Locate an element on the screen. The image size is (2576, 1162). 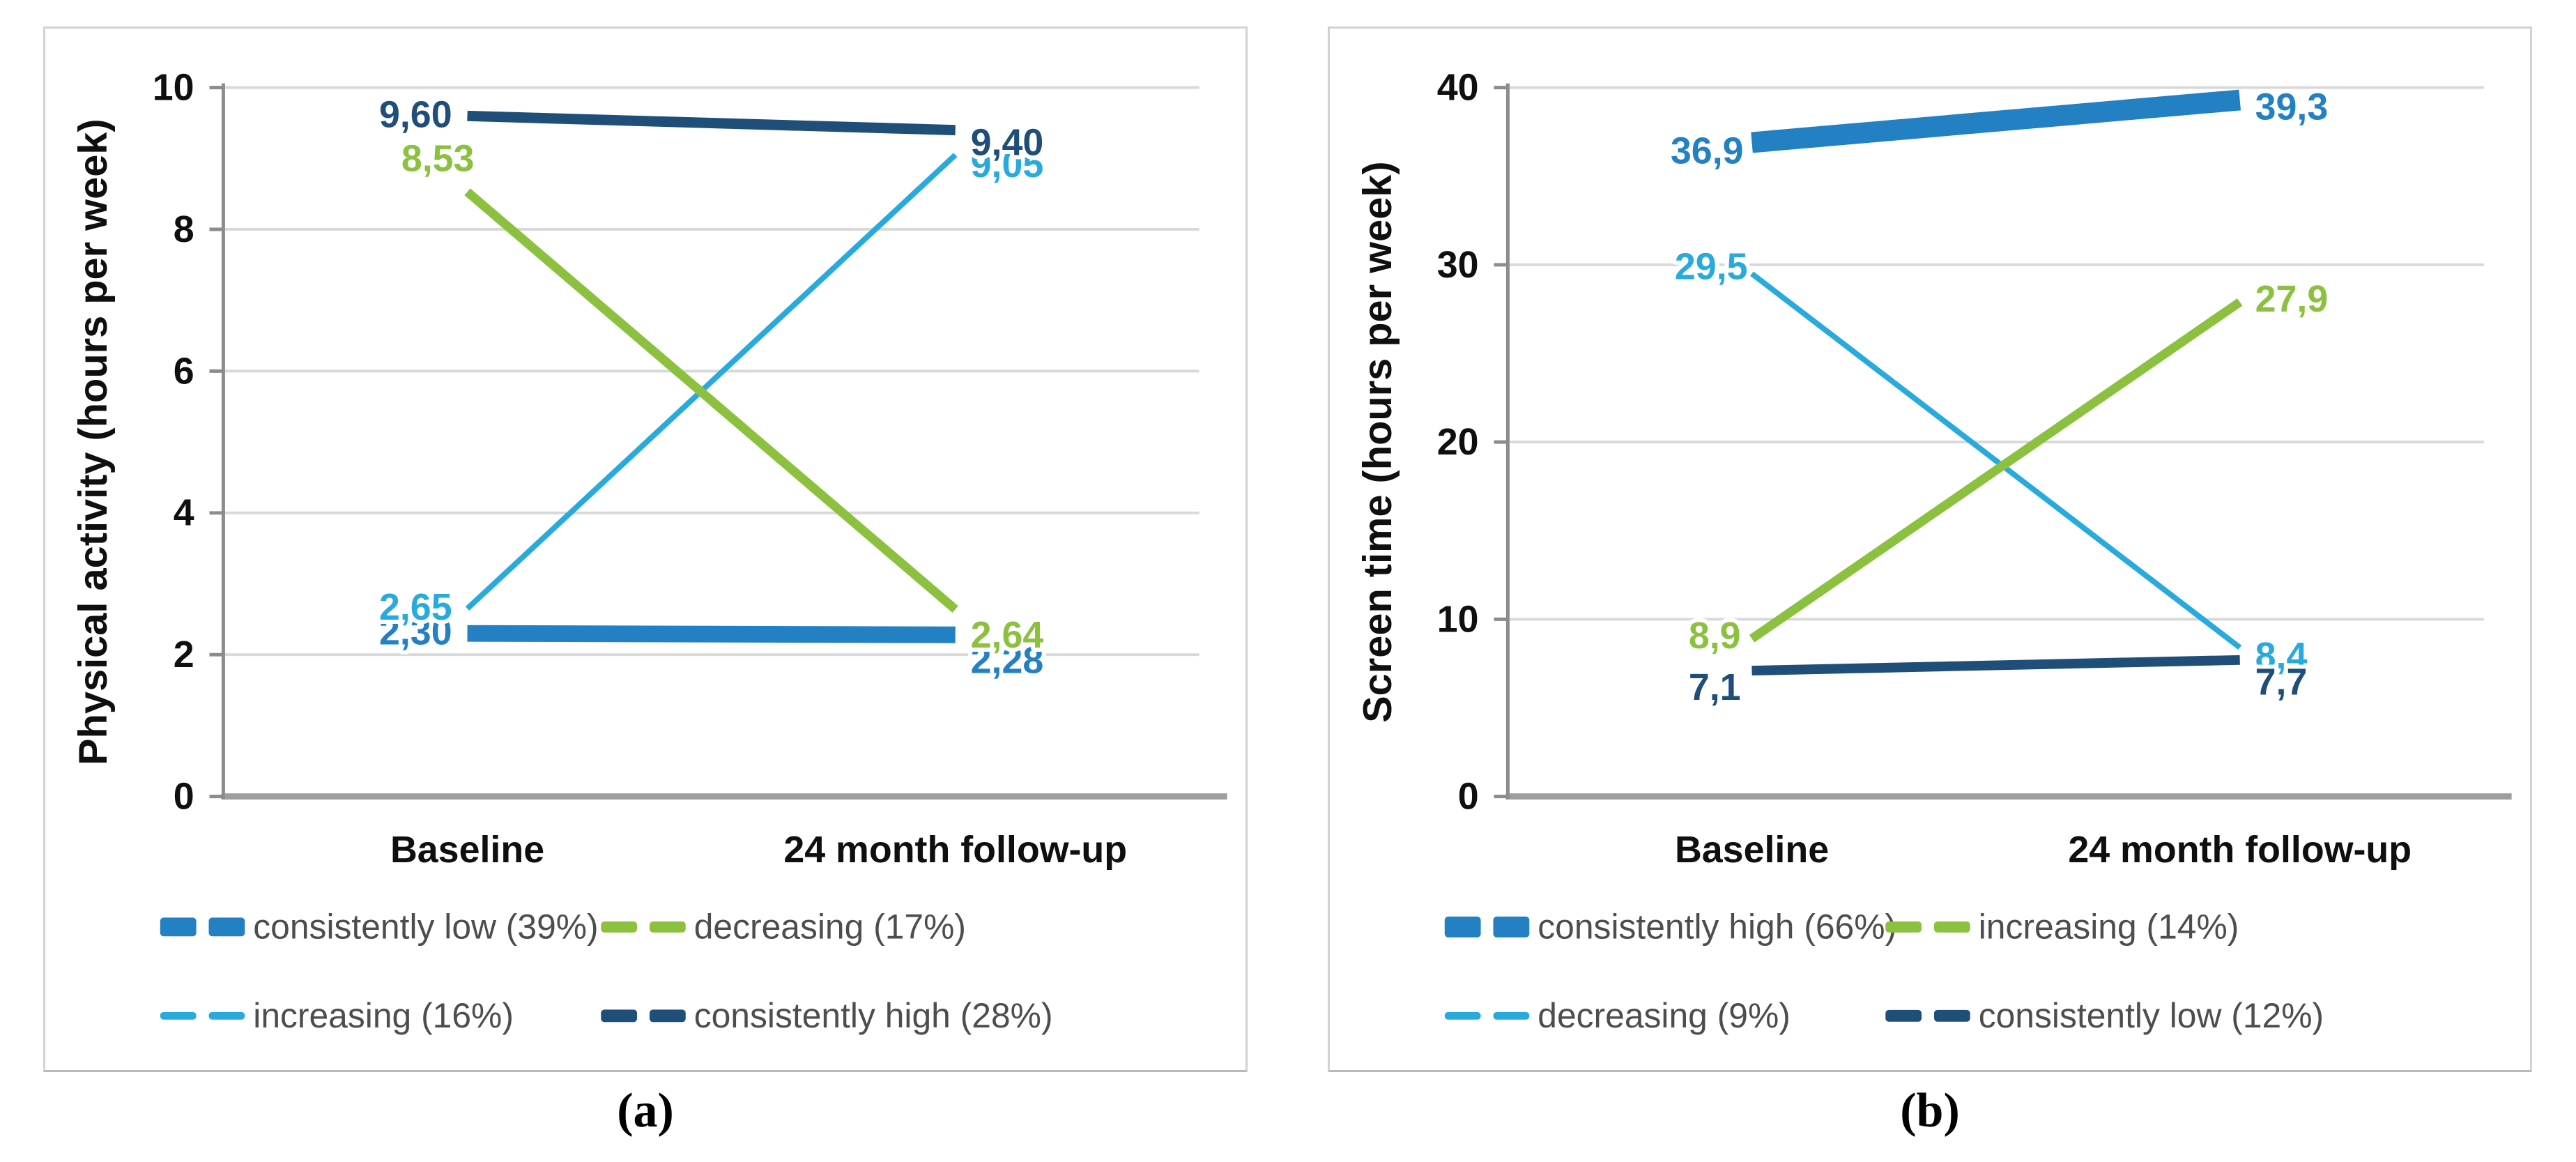
data-label: 29,5 is located at coordinates (1711, 267).